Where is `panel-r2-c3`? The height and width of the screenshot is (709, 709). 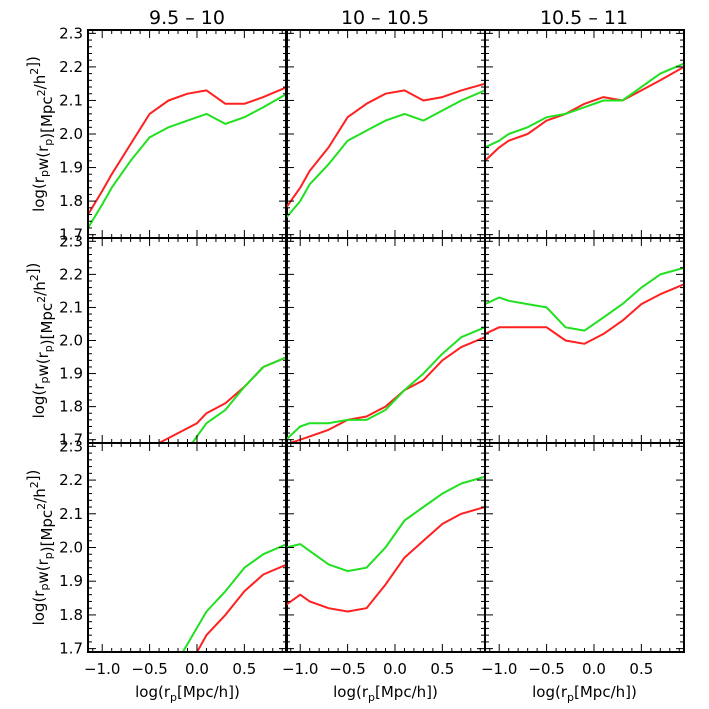 panel-r2-c3 is located at coordinates (584, 340).